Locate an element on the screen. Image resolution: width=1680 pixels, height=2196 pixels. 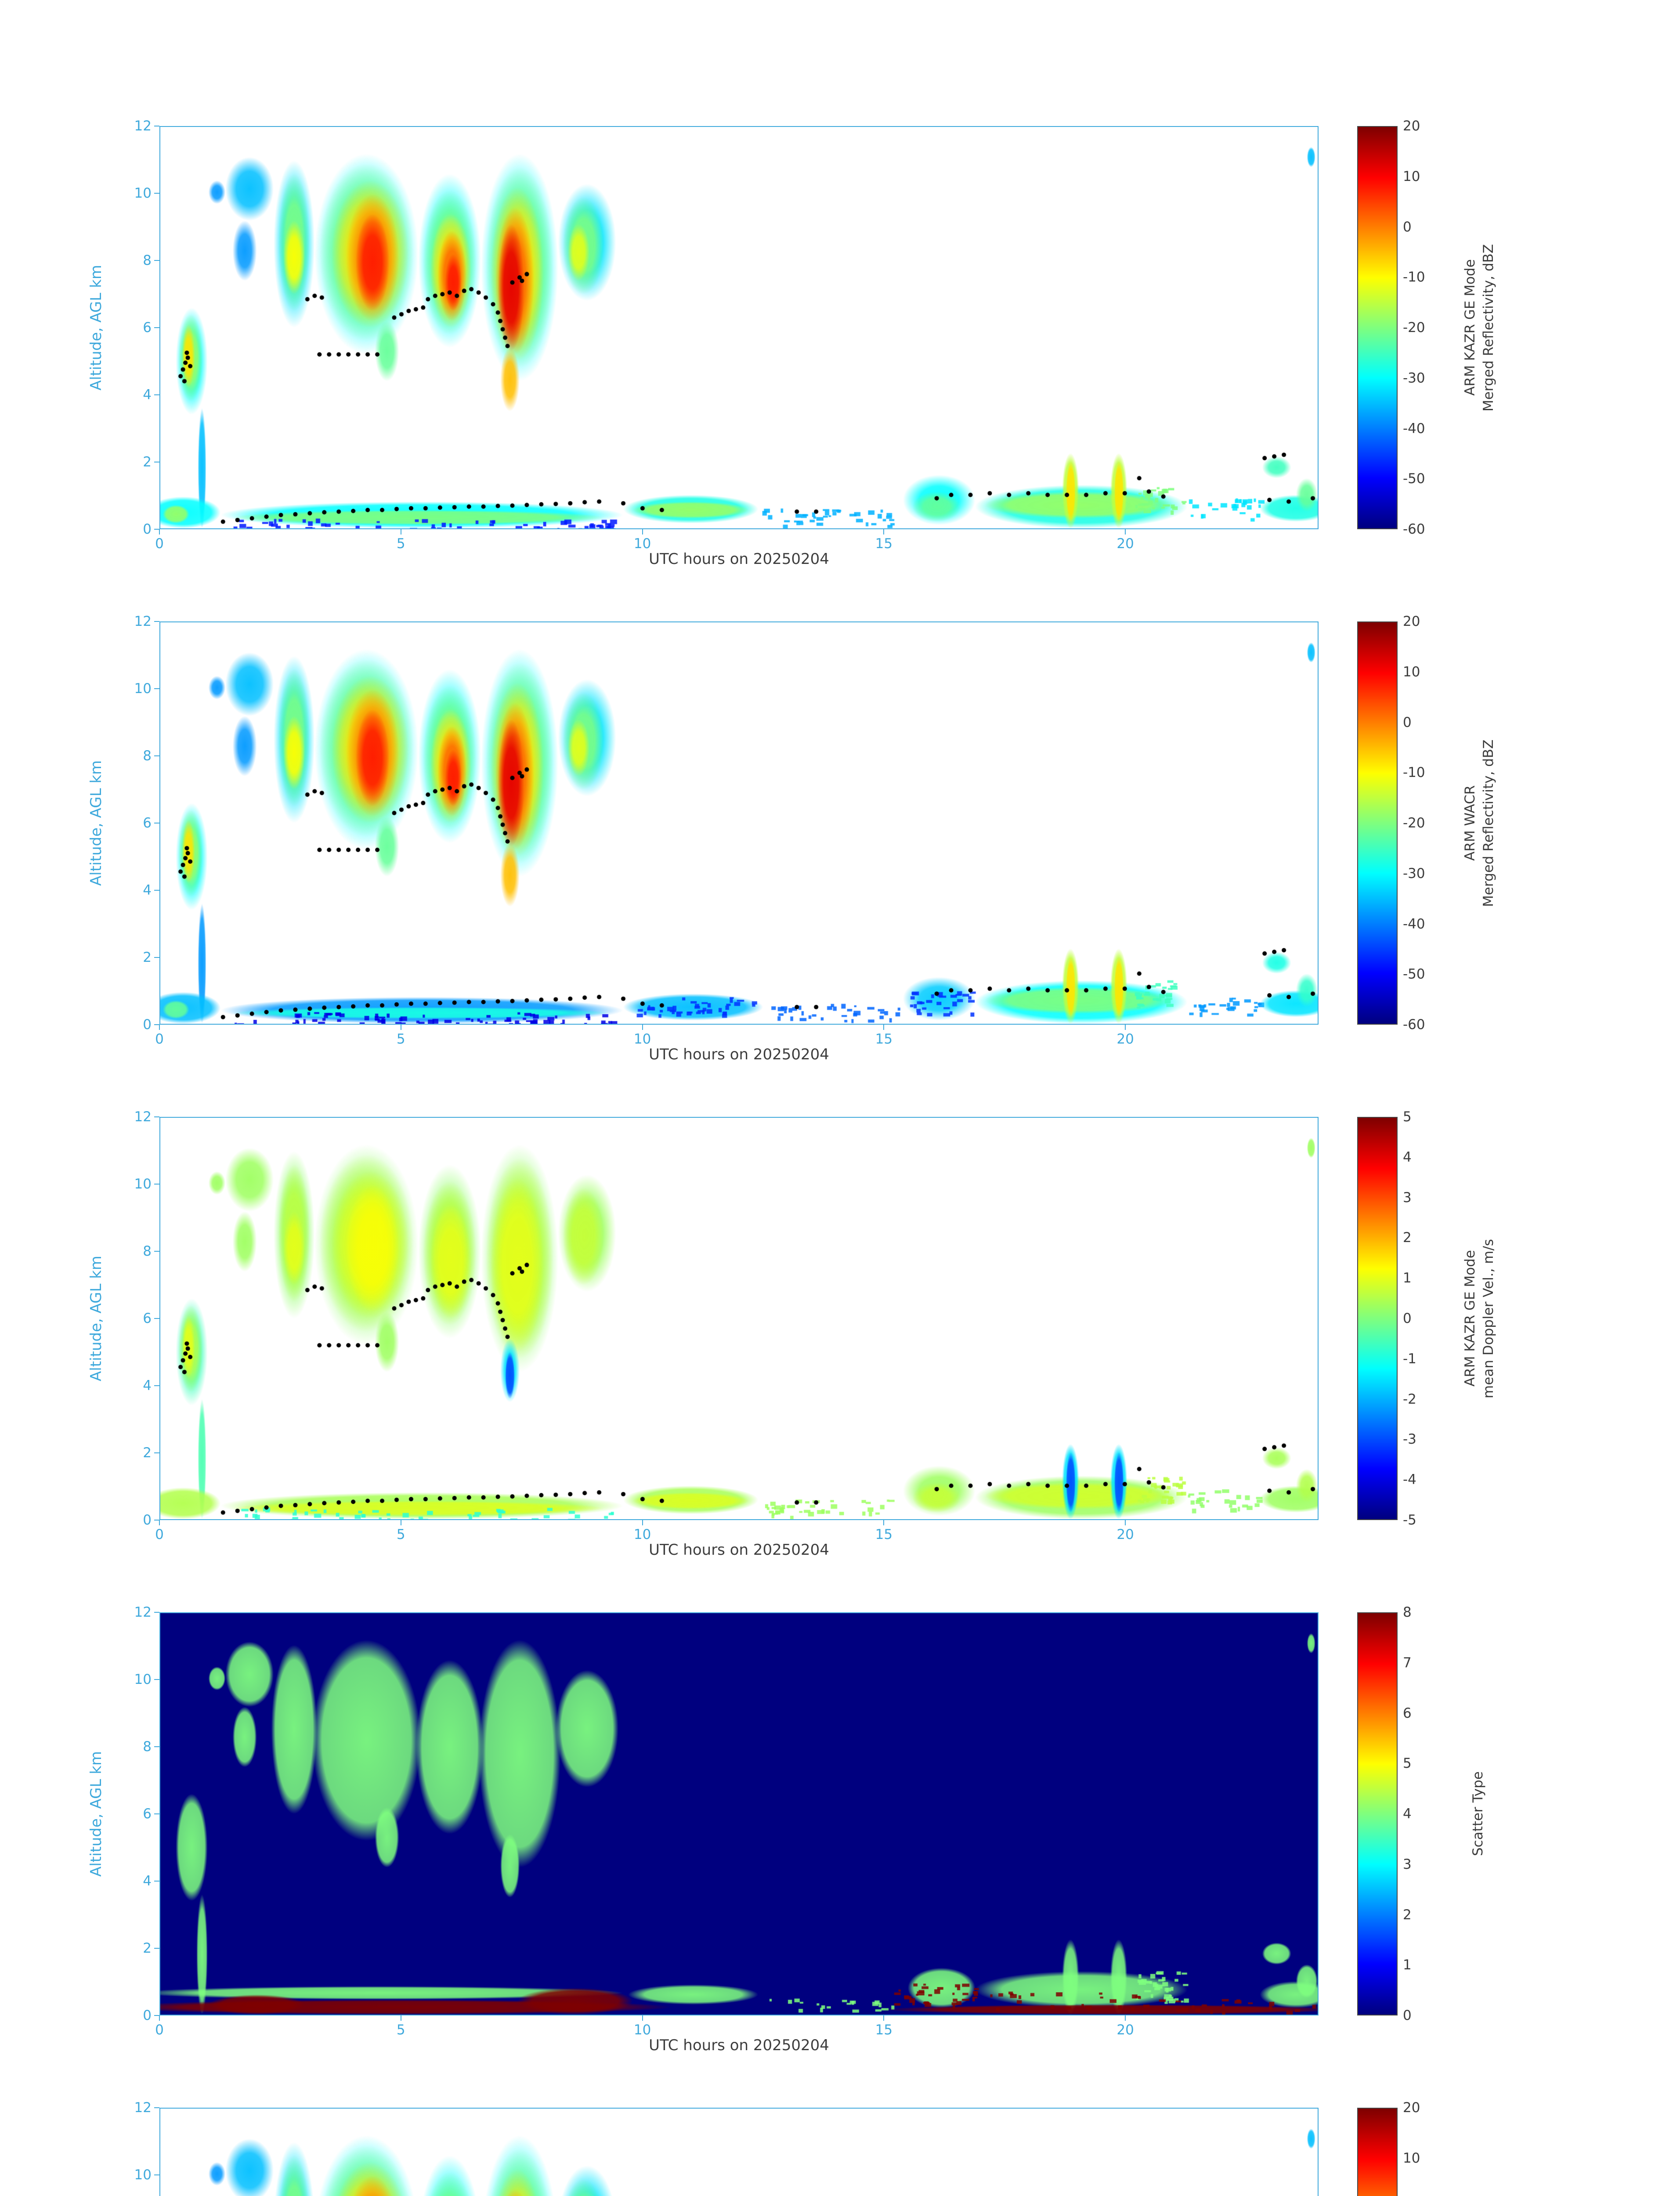
colorbar-title: ARM WACR Merged Reflectivity, dBZ is located at coordinates (1480, 823).